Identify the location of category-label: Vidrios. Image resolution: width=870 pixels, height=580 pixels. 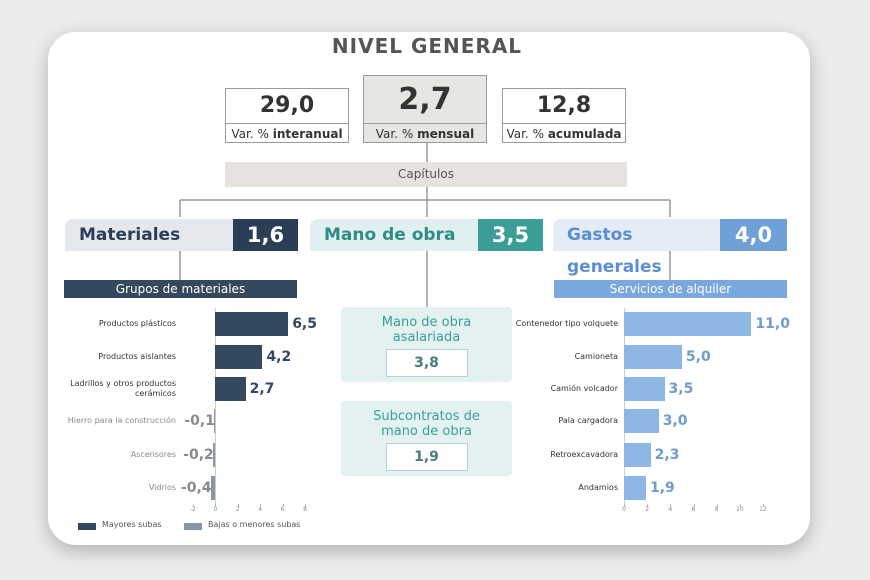
(162, 487).